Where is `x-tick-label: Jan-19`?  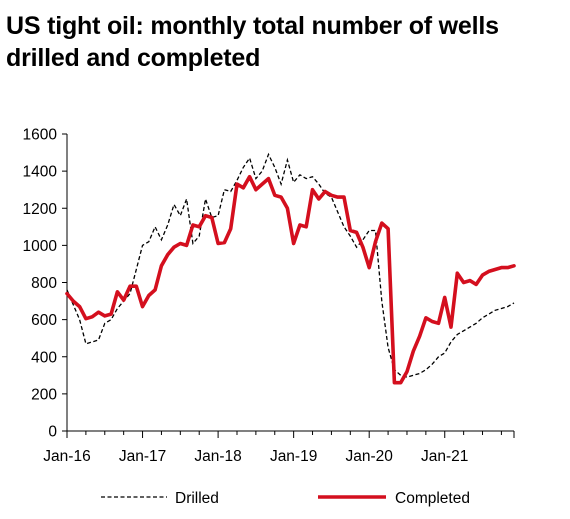 x-tick-label: Jan-19 is located at coordinates (293, 456).